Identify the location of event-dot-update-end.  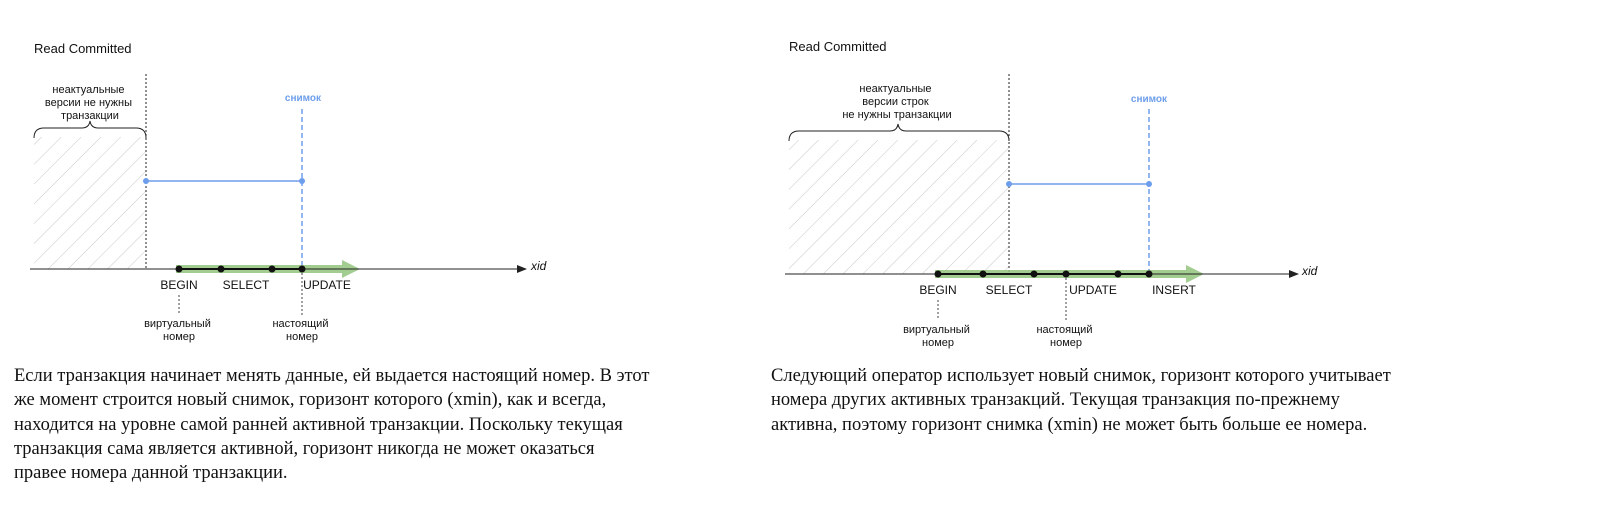
(1118, 274).